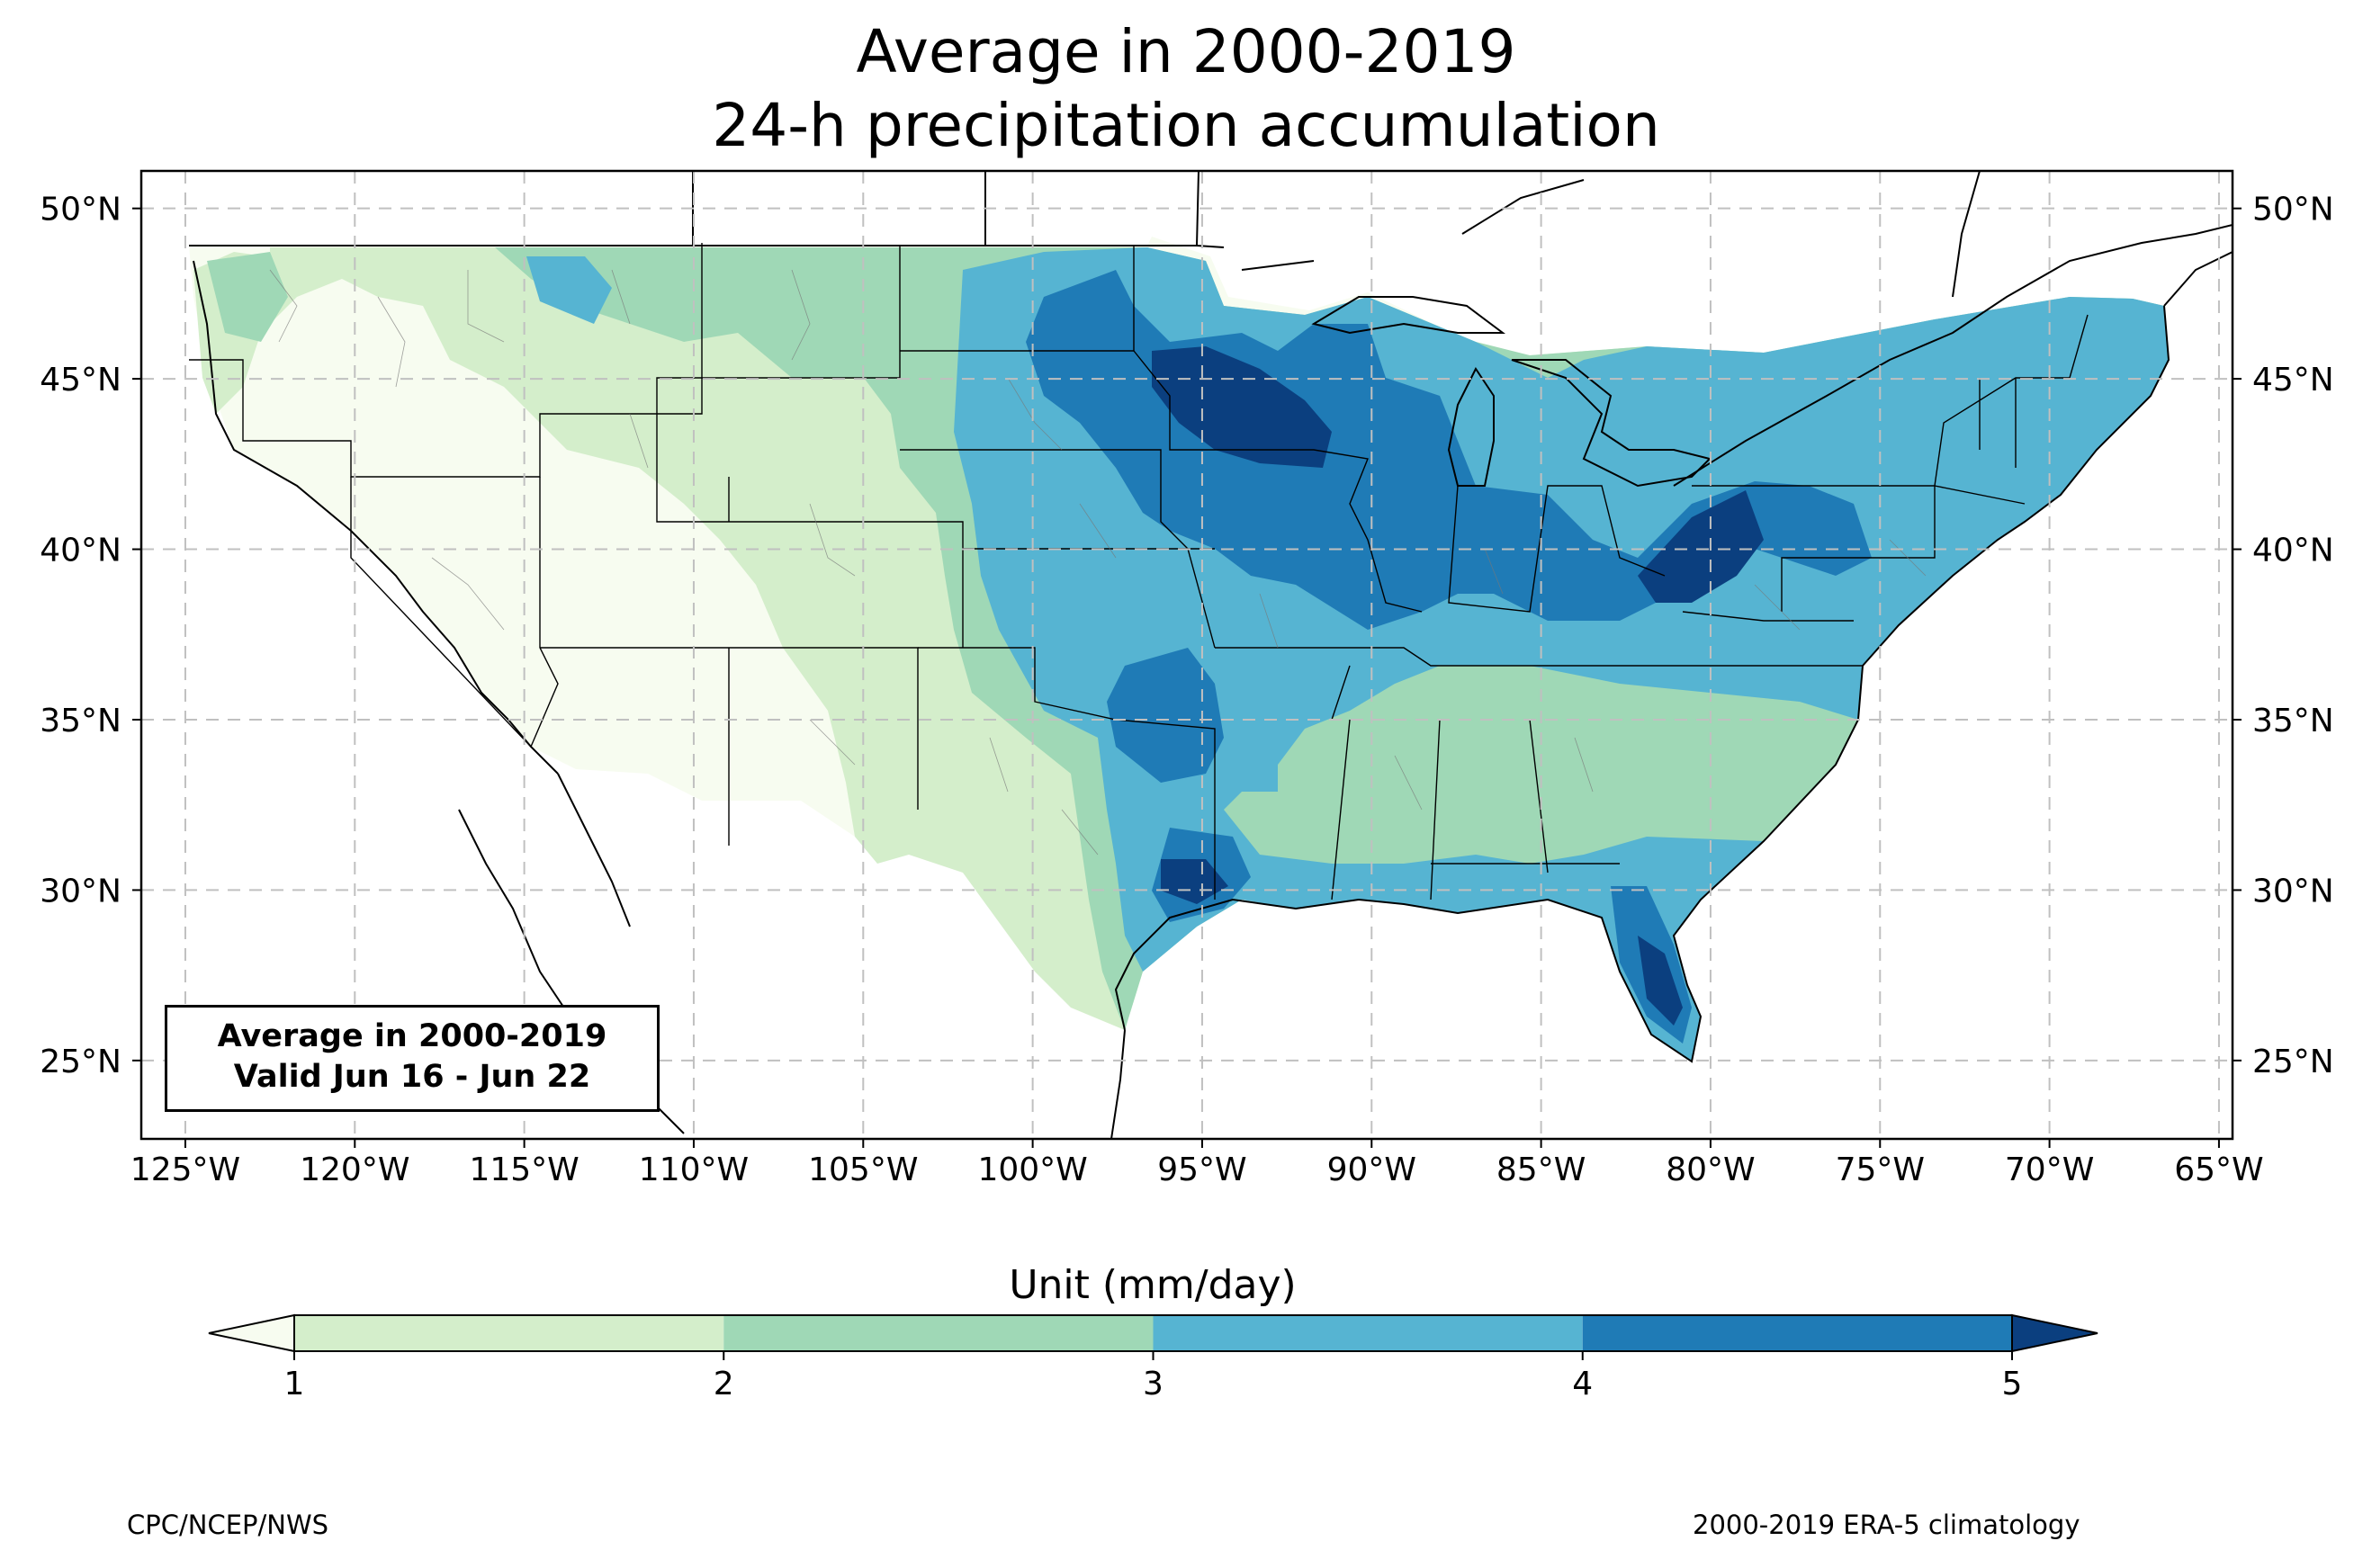  Describe the element at coordinates (80, 1062) in the screenshot. I see `lat-tick-label-left: 25°N` at that location.